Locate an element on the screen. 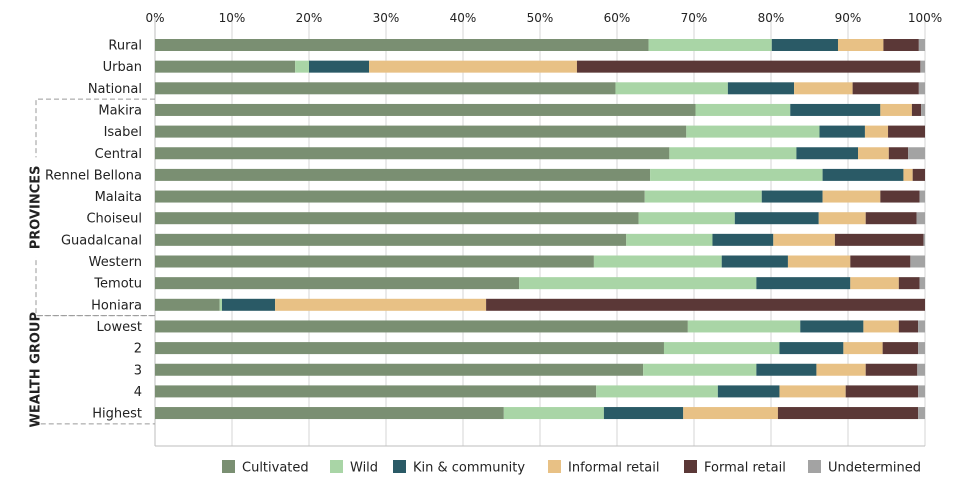  bar-urban-undetermined is located at coordinates (922, 66).